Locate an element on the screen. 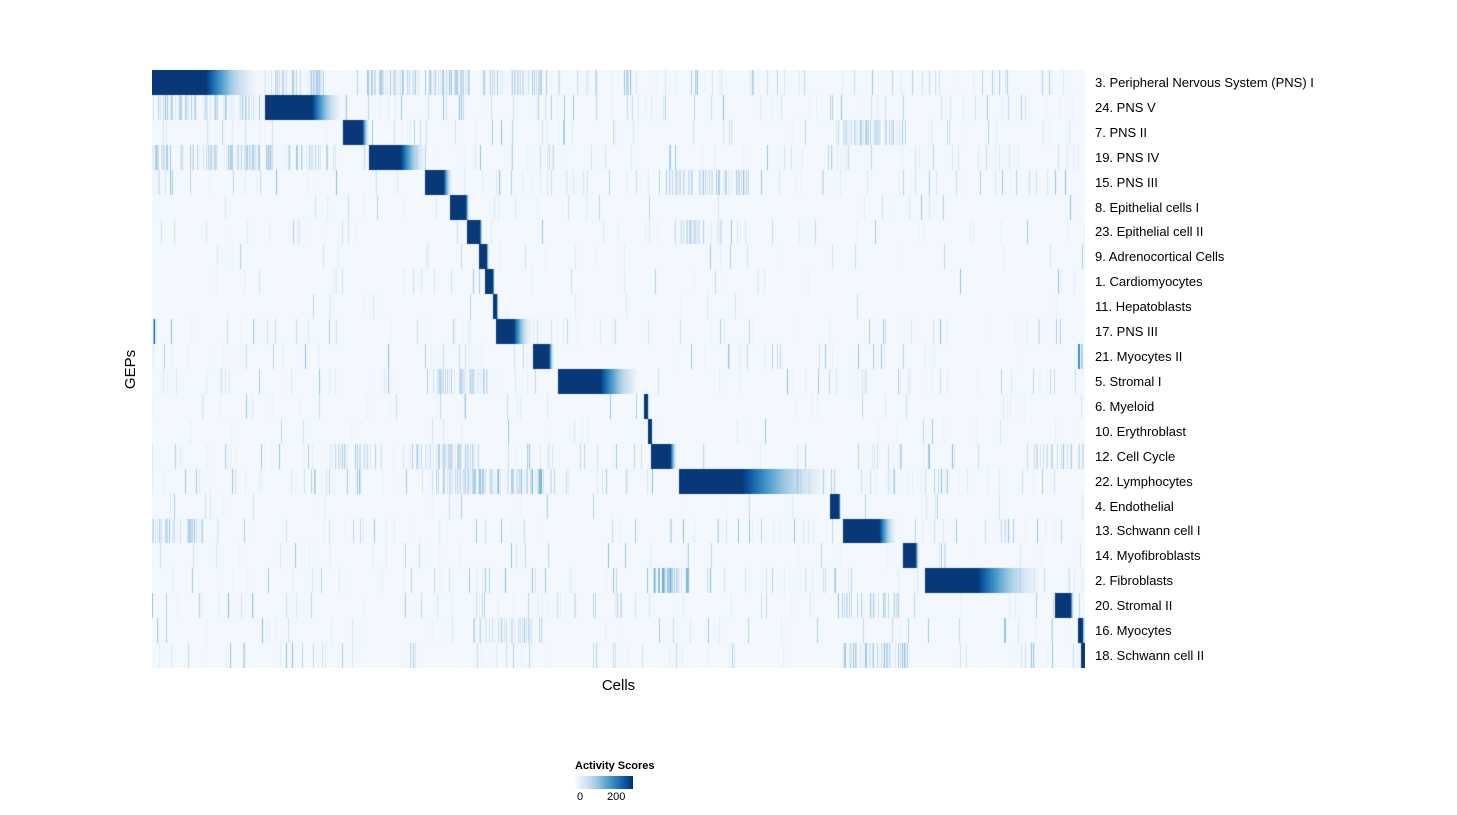 The height and width of the screenshot is (815, 1457). row-label: 5. Stromal I is located at coordinates (1128, 381).